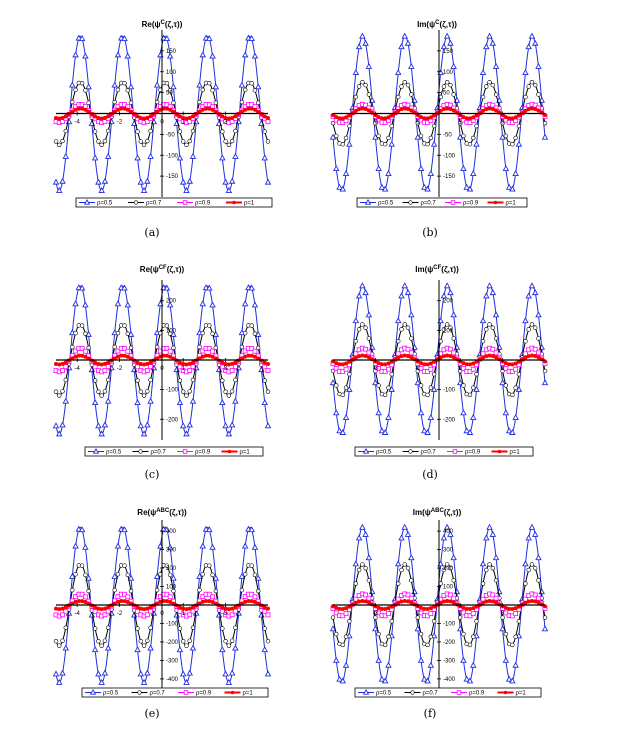 The image size is (627, 745). Describe the element at coordinates (203, 453) in the screenshot. I see `legend-label: ρ=0.9` at that location.